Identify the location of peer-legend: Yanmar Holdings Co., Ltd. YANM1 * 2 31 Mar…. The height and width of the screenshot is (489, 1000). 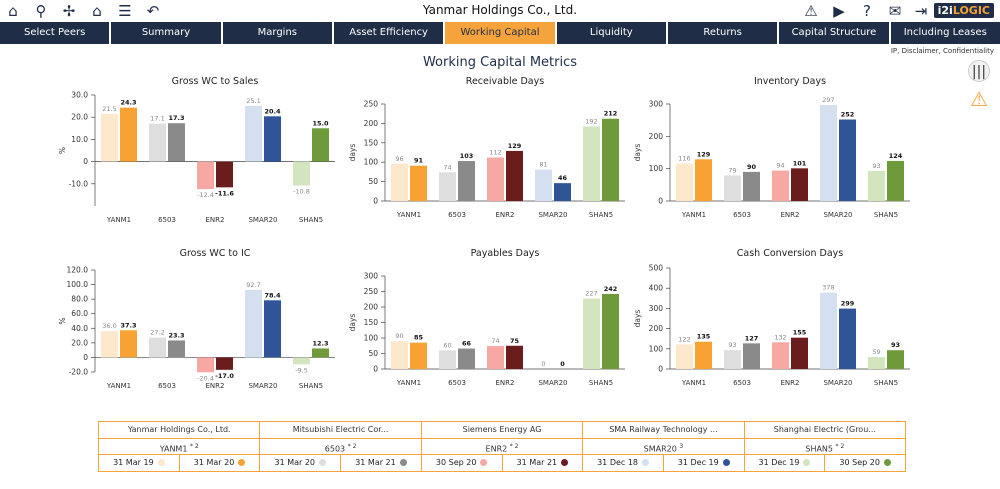
(502, 446).